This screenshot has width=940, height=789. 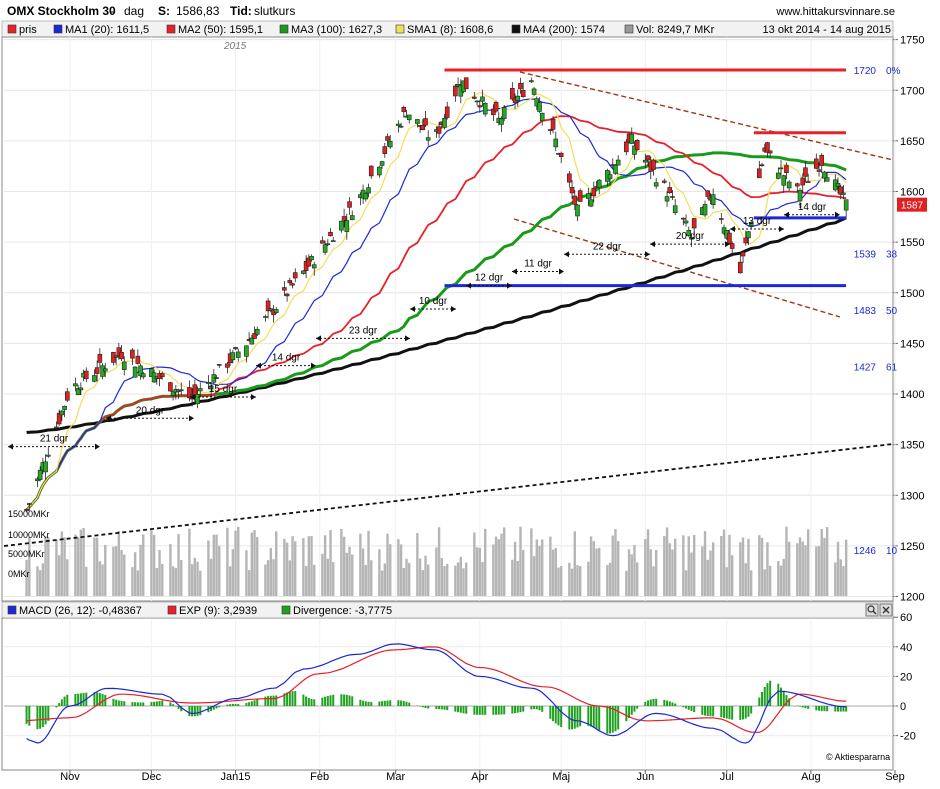 What do you see at coordinates (489, 285) in the screenshot?
I see `arrow-head` at bounding box center [489, 285].